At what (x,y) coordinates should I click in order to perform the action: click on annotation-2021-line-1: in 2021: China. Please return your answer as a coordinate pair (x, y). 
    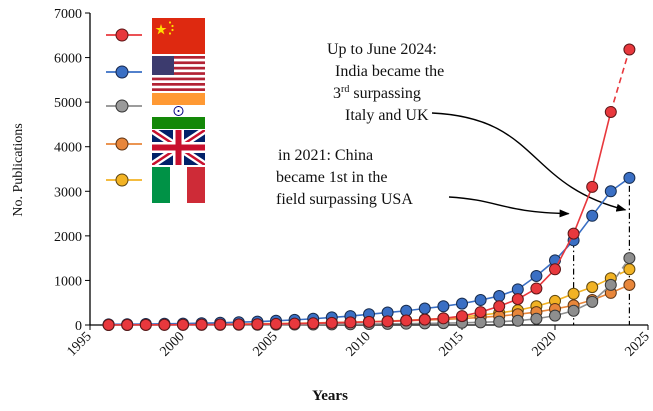
    Looking at the image, I should click on (325, 155).